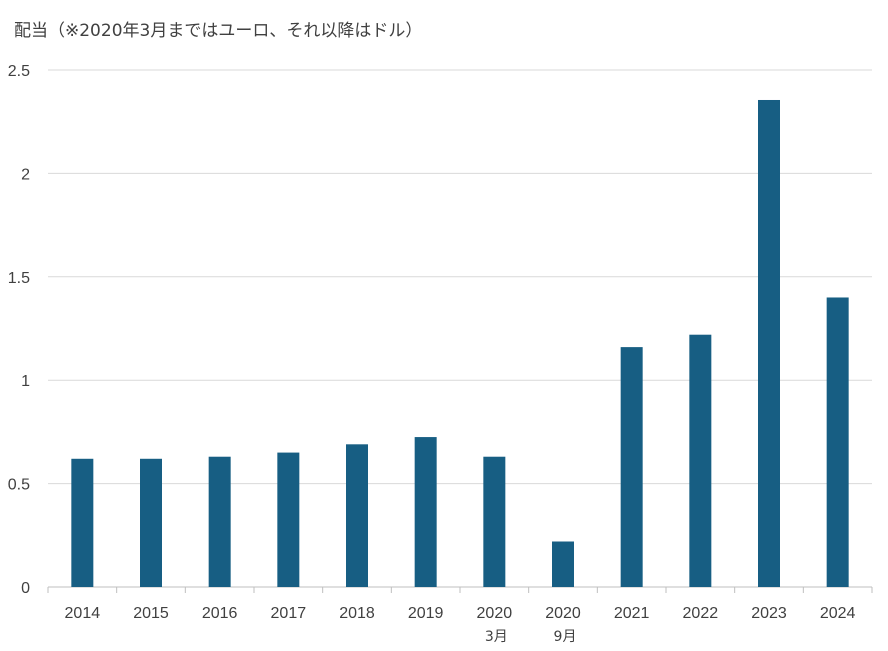  Describe the element at coordinates (565, 637) in the screenshot. I see `x-tick-sublabel: 9月` at that location.